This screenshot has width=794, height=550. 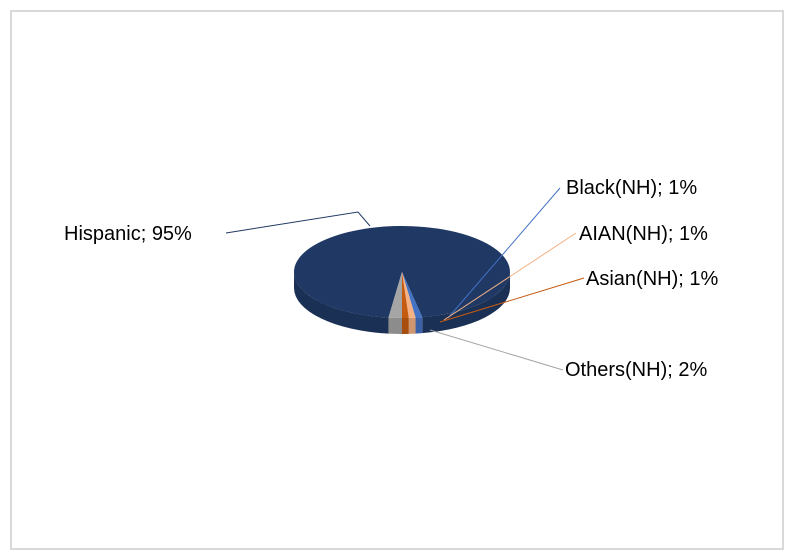 I want to click on pie-side-aian, so click(x=412, y=325).